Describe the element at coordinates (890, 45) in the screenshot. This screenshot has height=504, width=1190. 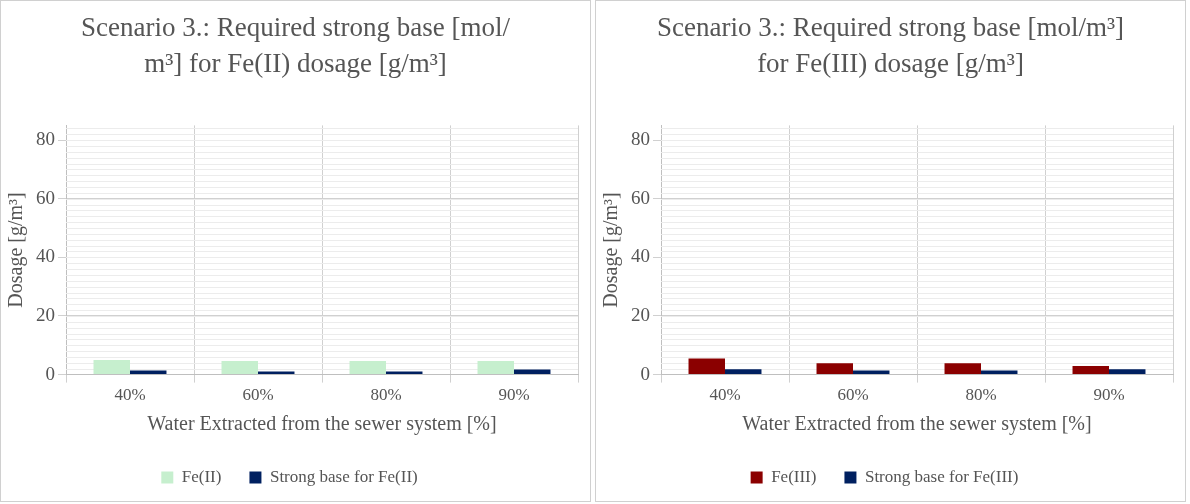
I see `chart-title: Scenario 3.: Required strong base [mol/m³] for Fe(III) dosage [g/m³]` at that location.